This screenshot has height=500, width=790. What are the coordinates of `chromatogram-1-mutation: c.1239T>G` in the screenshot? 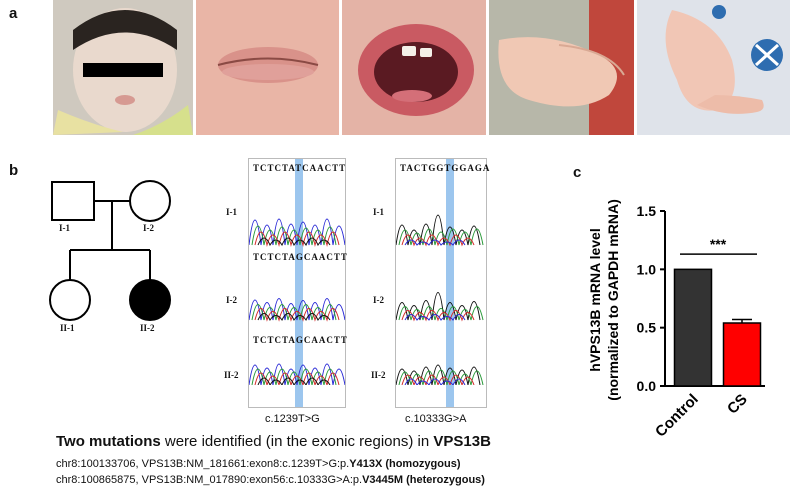 It's located at (292, 419).